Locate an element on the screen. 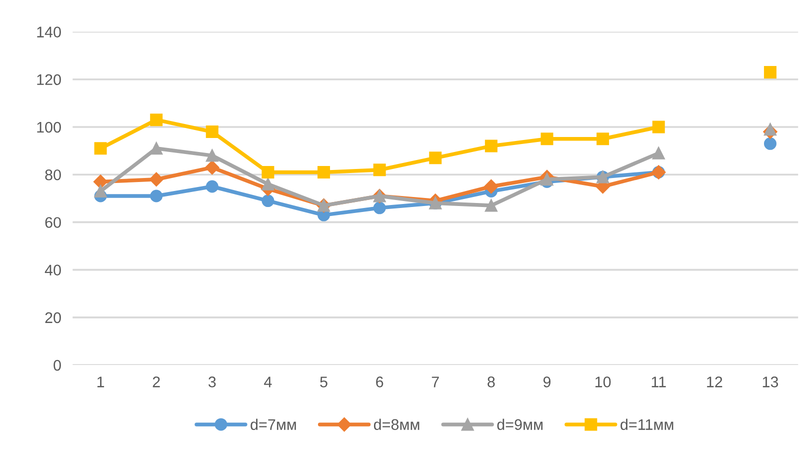 The width and height of the screenshot is (807, 454). legend-label: d=7мм is located at coordinates (273, 424).